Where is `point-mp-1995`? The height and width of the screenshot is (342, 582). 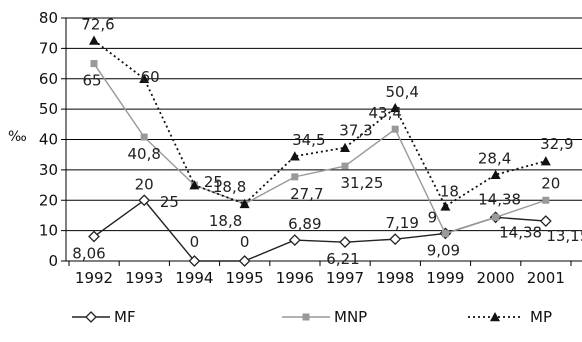 point-mp-1995 is located at coordinates (244, 203).